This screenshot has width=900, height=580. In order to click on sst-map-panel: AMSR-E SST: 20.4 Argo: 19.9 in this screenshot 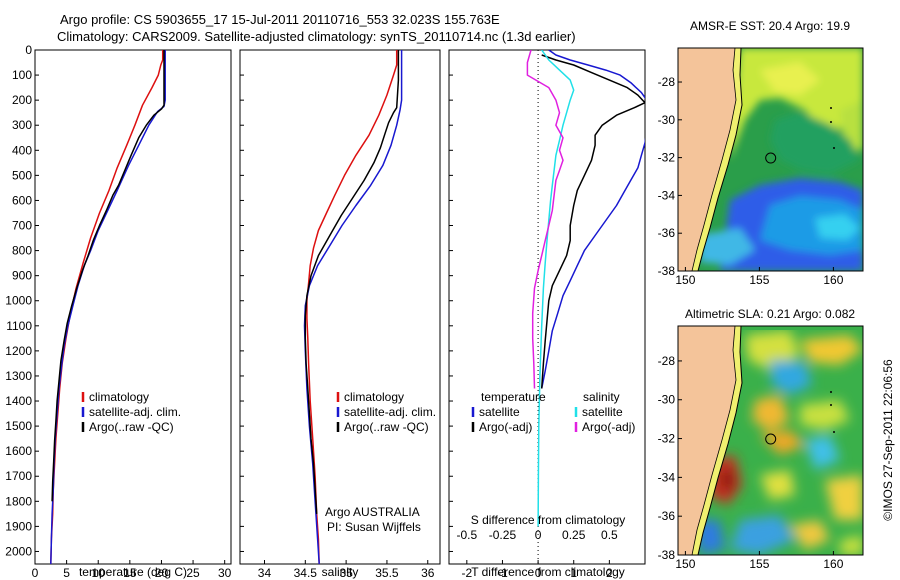, I will do `click(761, 153)`.